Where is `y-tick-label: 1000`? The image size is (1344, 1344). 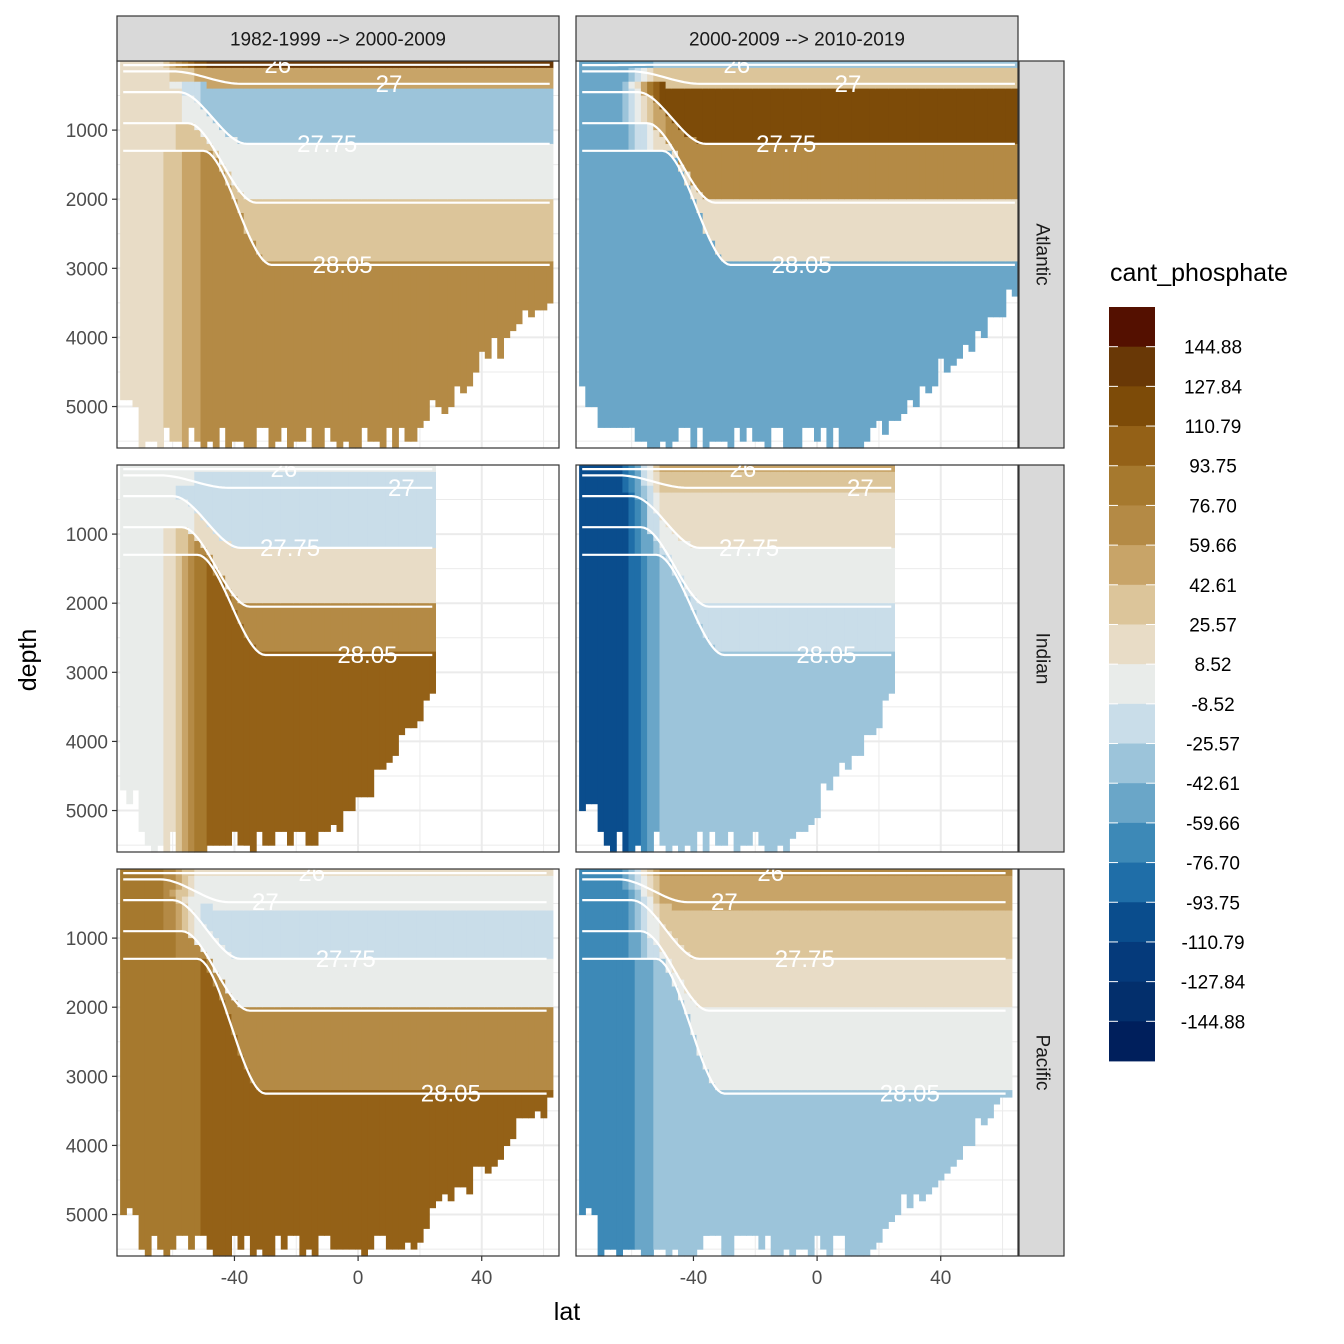
y-tick-label: 1000 is located at coordinates (87, 535).